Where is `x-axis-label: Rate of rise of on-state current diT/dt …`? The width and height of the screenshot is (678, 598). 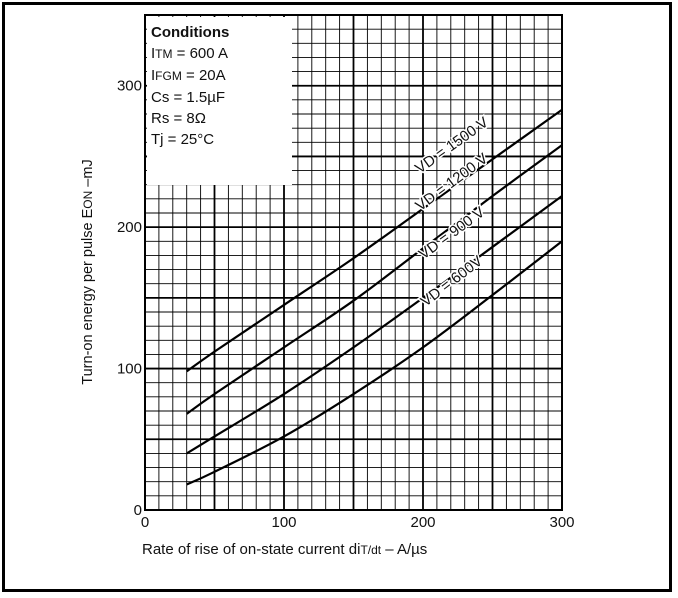 x-axis-label: Rate of rise of on-state current diT/dt … is located at coordinates (285, 549).